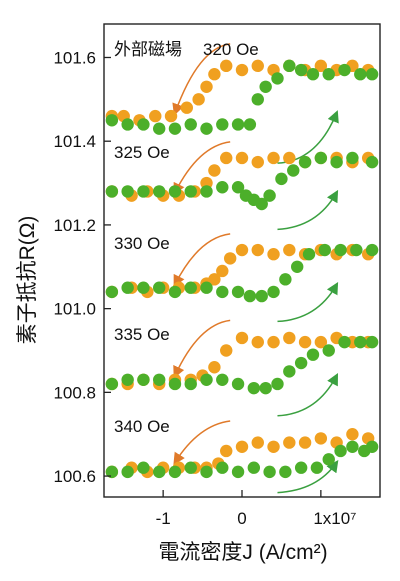  I want to click on series-340-oe-up, so click(242, 459).